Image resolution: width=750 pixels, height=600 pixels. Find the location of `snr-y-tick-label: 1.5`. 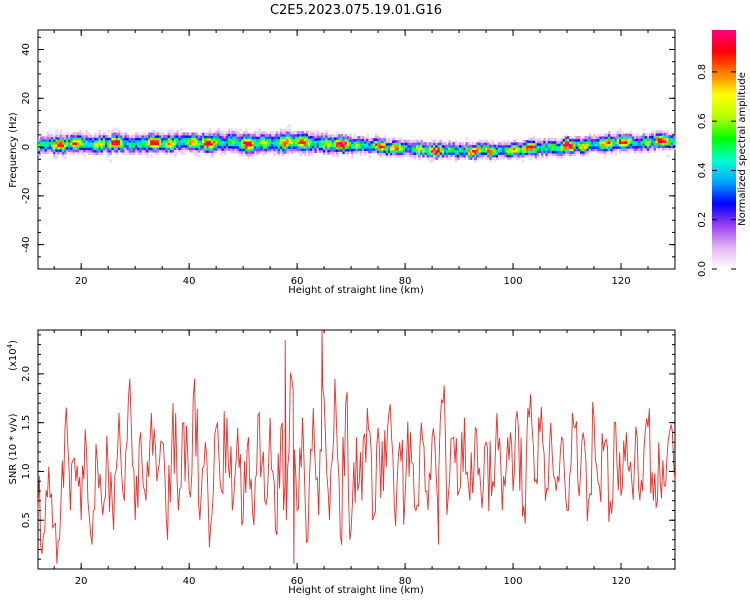

snr-y-tick-label: 1.5 is located at coordinates (26, 423).